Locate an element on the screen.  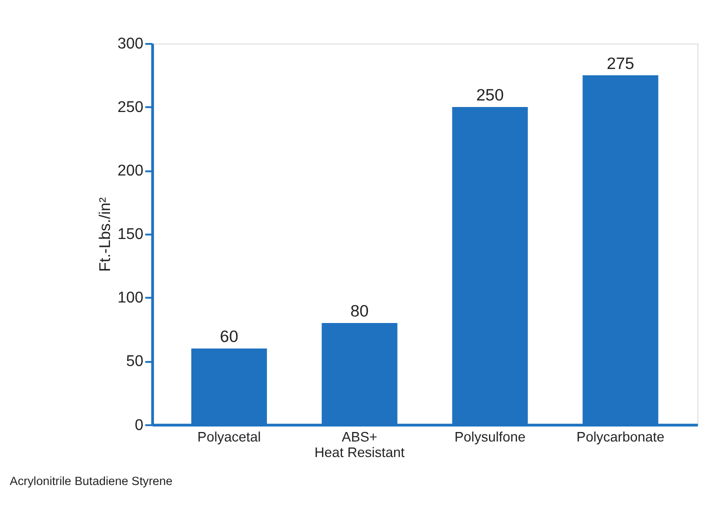
y-axis-title: Ft.-Lbs./in² is located at coordinates (105, 234).